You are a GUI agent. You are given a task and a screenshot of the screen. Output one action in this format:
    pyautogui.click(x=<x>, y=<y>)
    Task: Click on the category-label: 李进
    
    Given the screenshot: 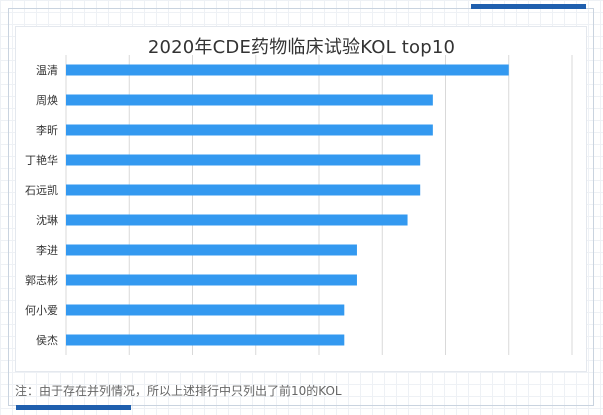 What is the action you would take?
    pyautogui.click(x=47, y=250)
    